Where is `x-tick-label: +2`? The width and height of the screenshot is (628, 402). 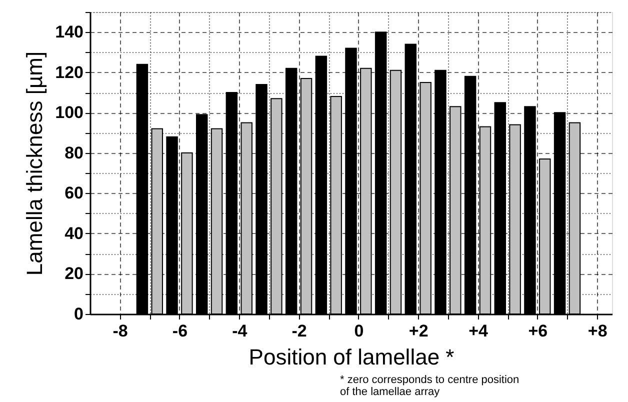
x-tick-label: +2 is located at coordinates (418, 331).